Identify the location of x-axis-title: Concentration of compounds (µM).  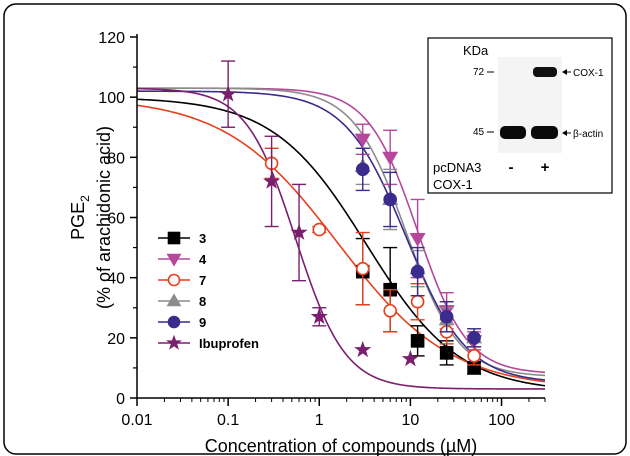
(341, 446).